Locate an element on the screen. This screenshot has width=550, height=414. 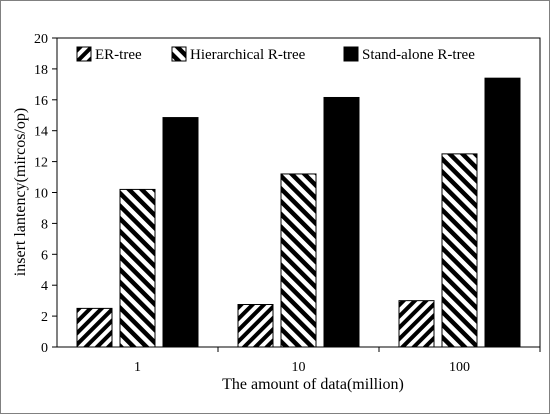
y-tick-label: 4 is located at coordinates (44, 286).